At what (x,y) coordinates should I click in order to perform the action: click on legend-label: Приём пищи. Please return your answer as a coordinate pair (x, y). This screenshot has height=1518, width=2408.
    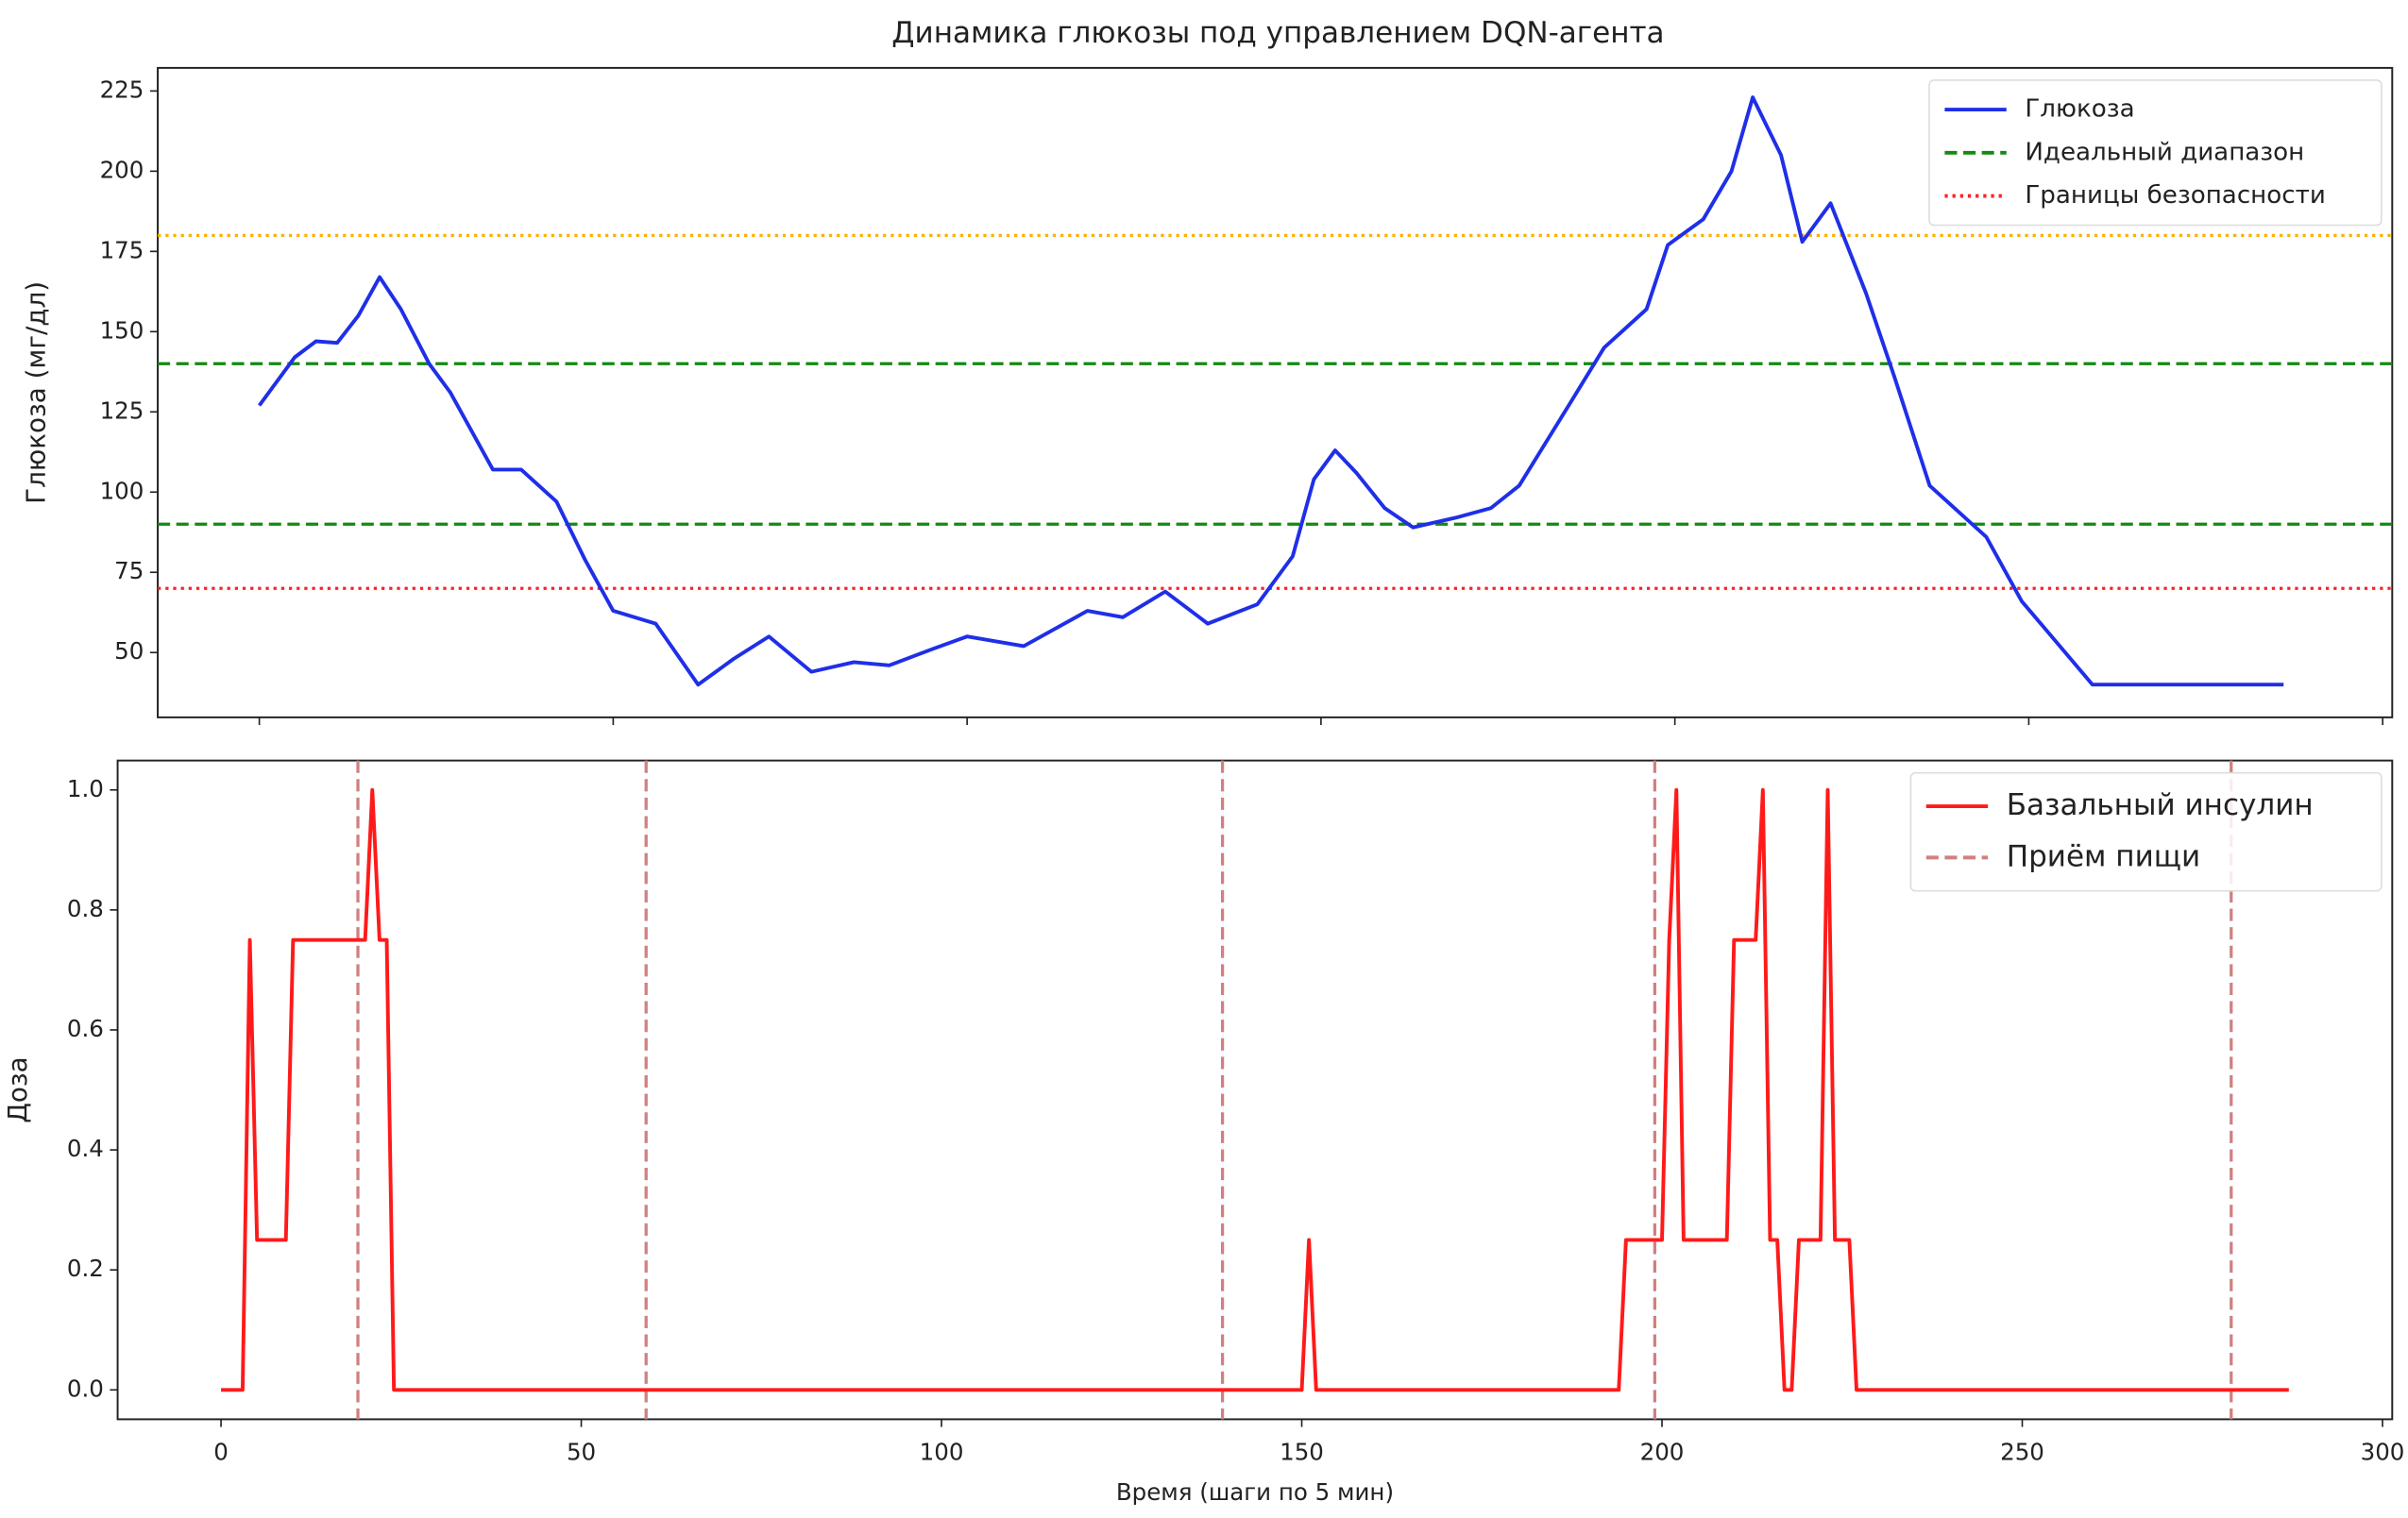
    Looking at the image, I should click on (2103, 856).